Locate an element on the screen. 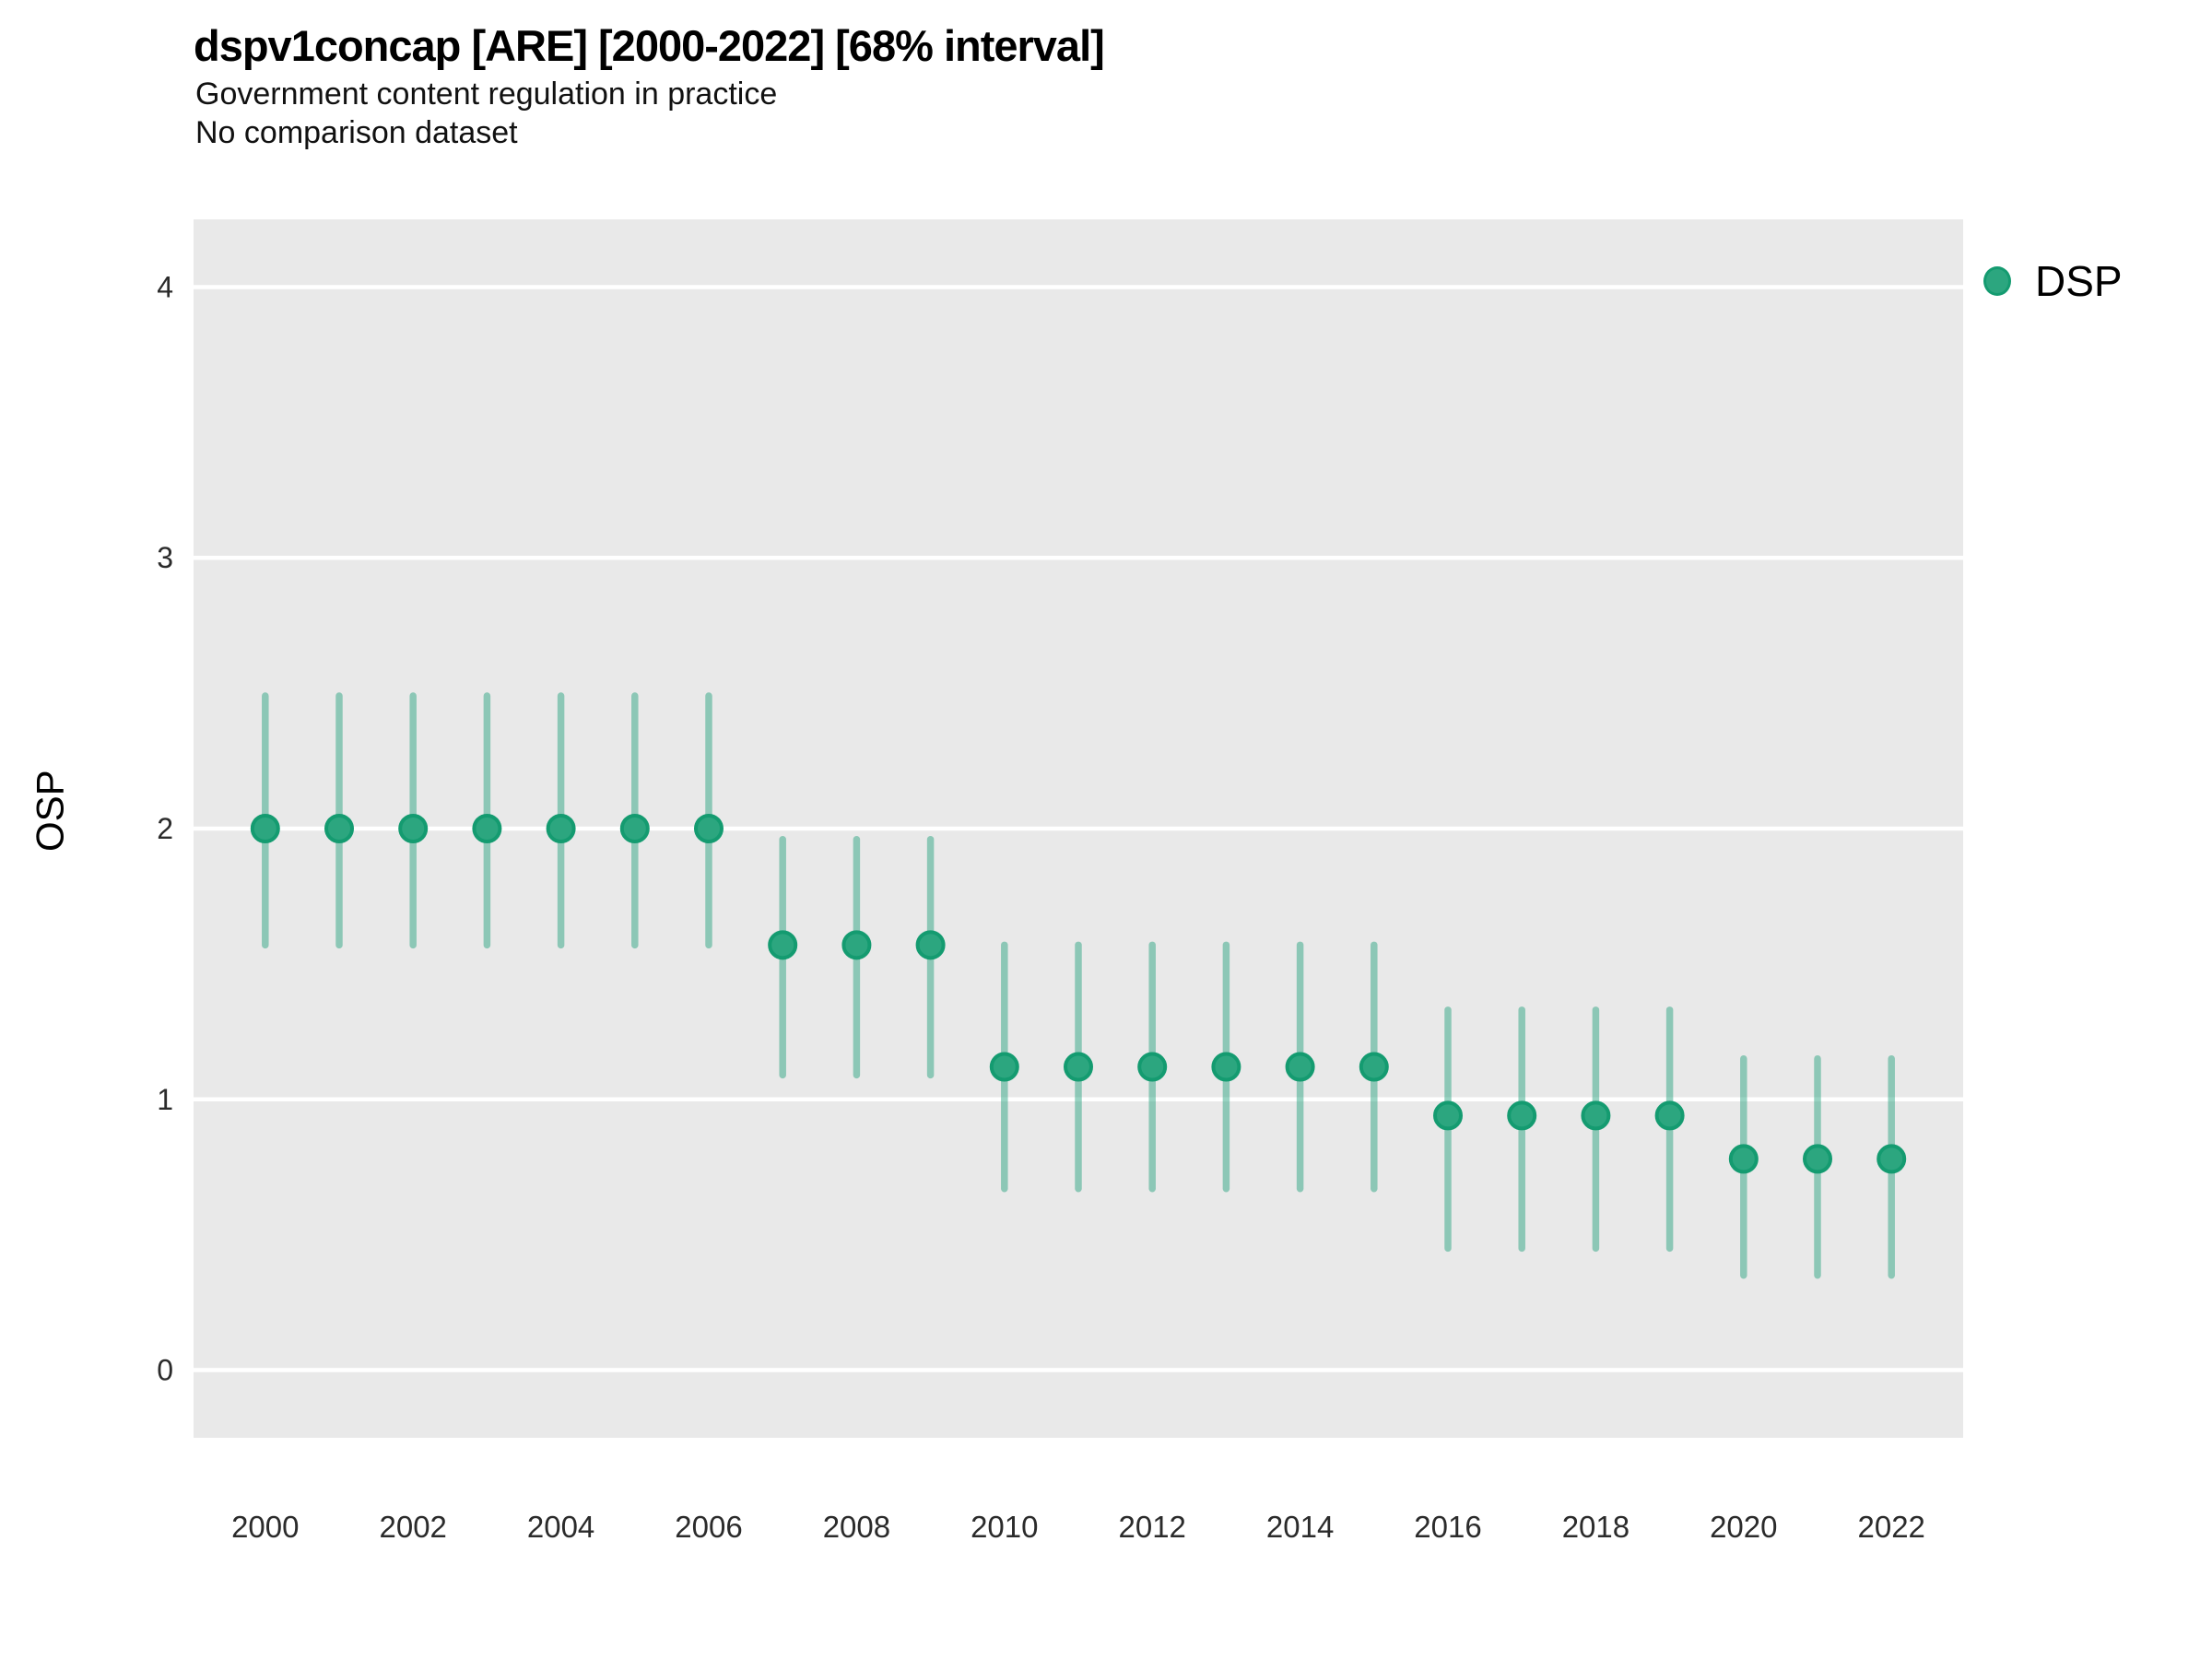 This screenshot has height=1659, width=2212. x-tick-label-2008: 2008 is located at coordinates (856, 1527).